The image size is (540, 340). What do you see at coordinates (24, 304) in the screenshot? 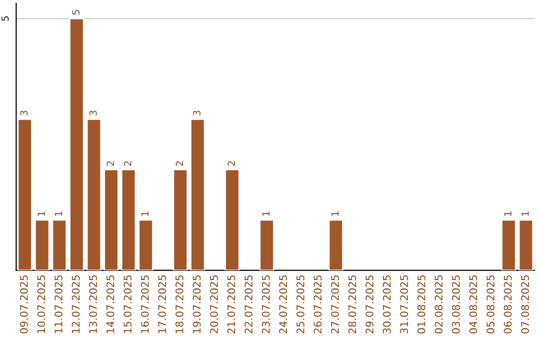
I see `x-tick-label: 09.07.2025` at bounding box center [24, 304].